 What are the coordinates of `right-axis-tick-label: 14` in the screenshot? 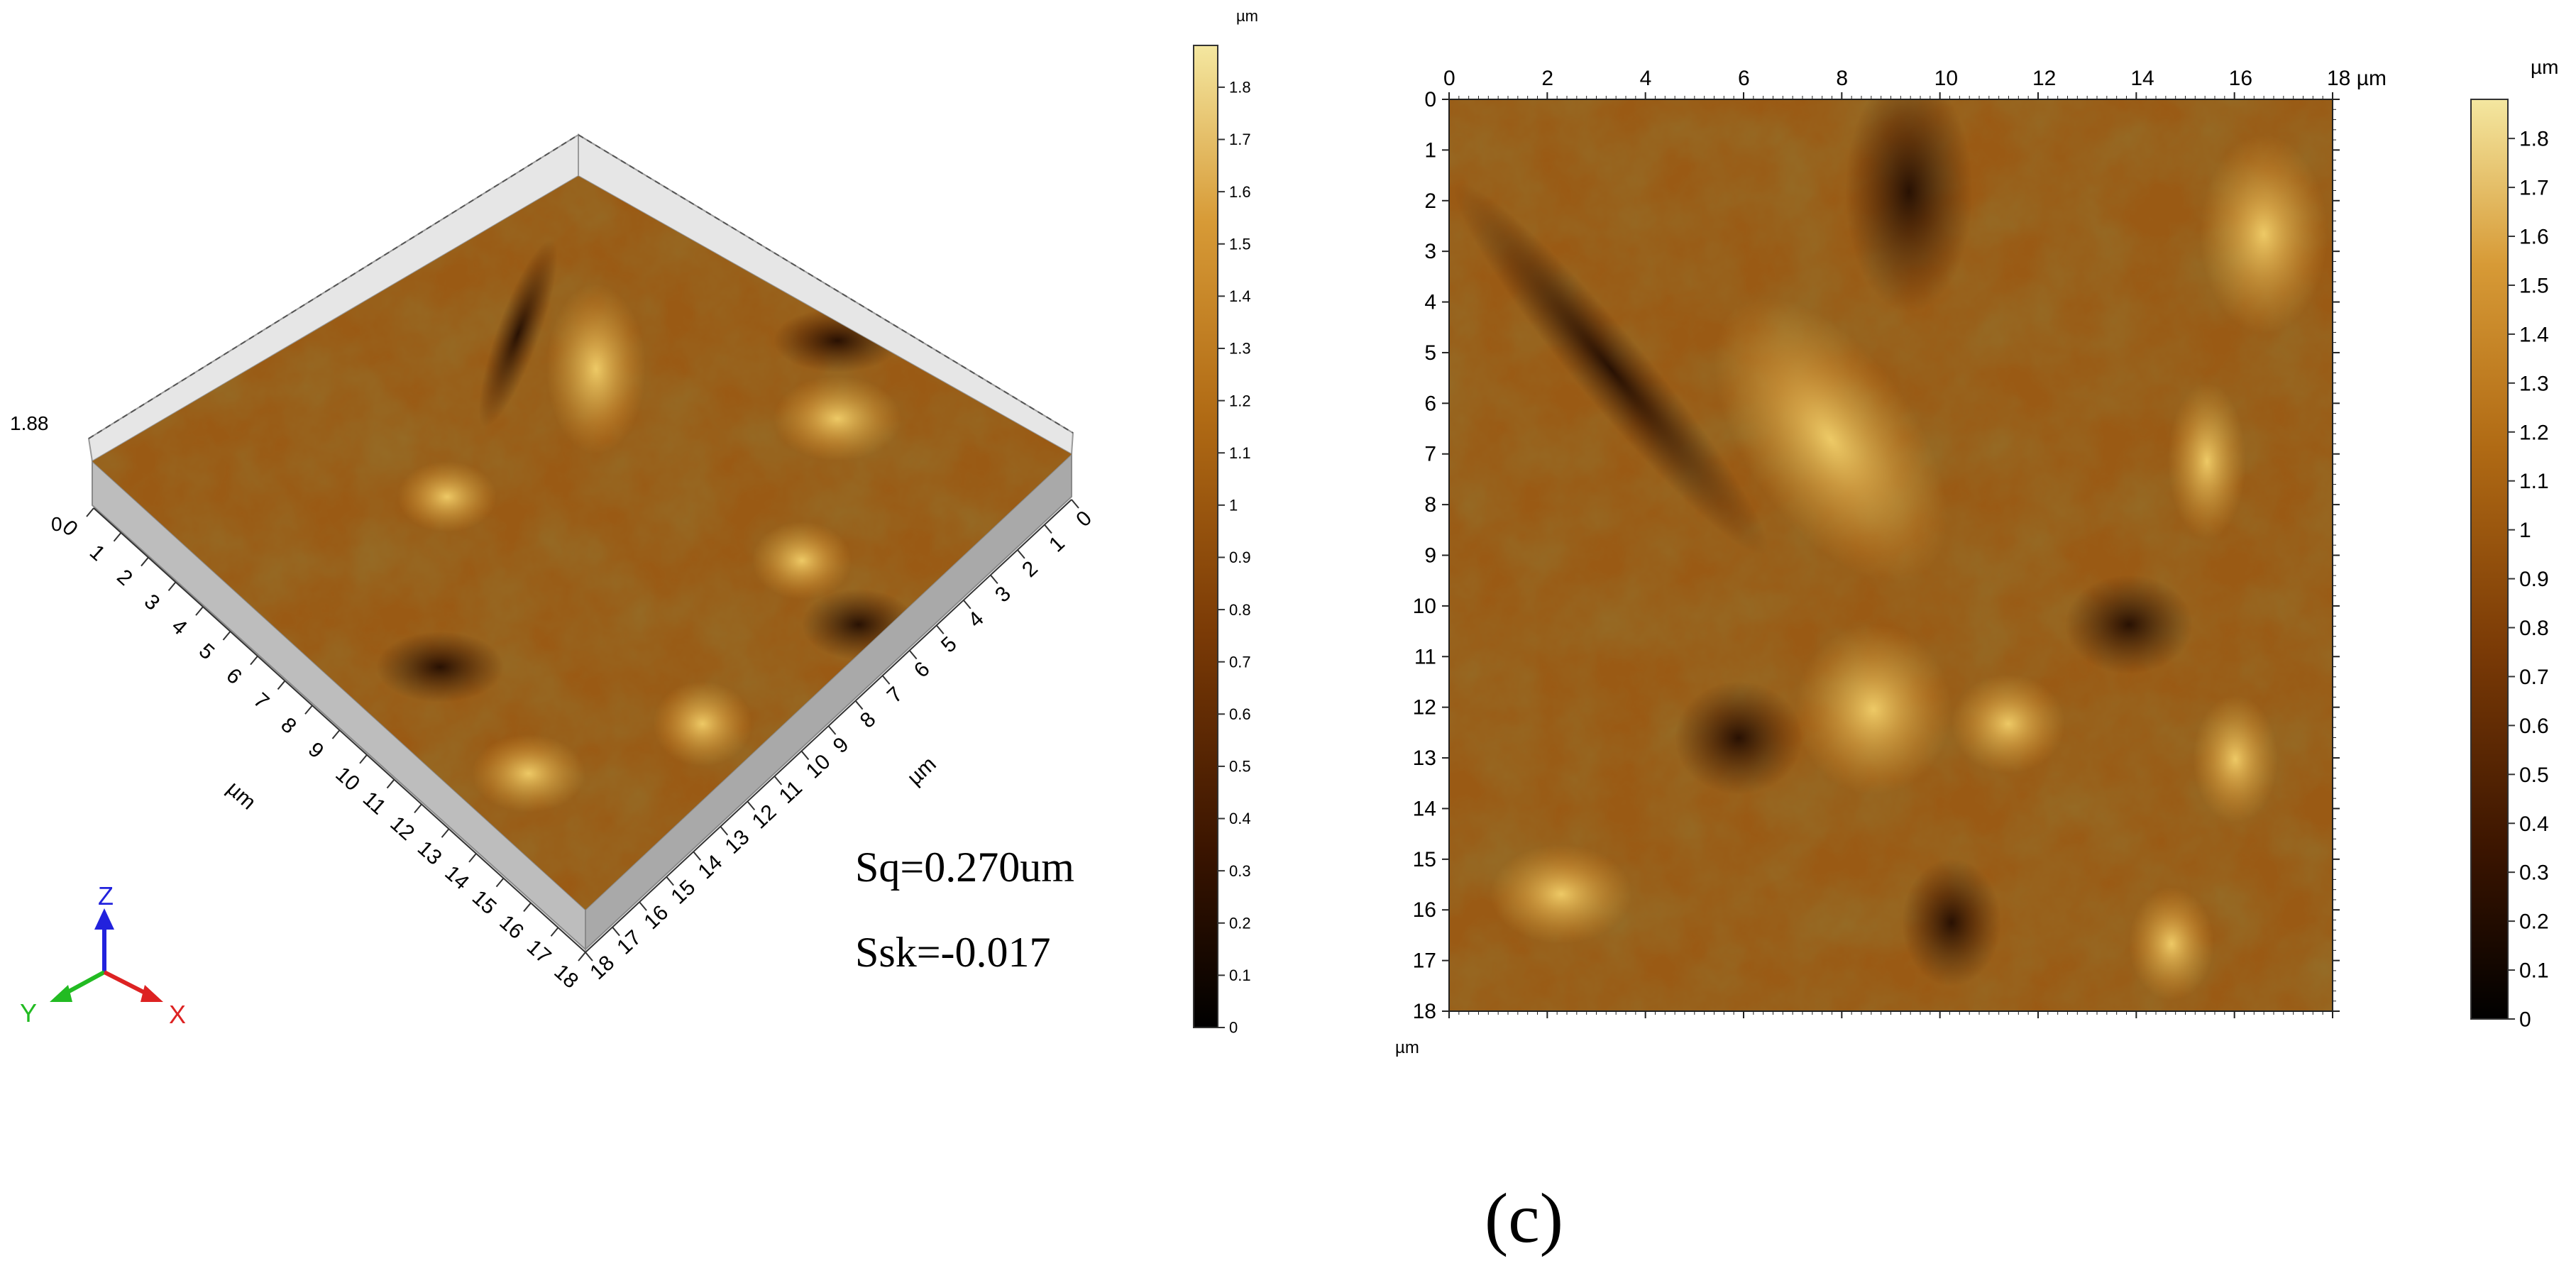 It's located at (710, 867).